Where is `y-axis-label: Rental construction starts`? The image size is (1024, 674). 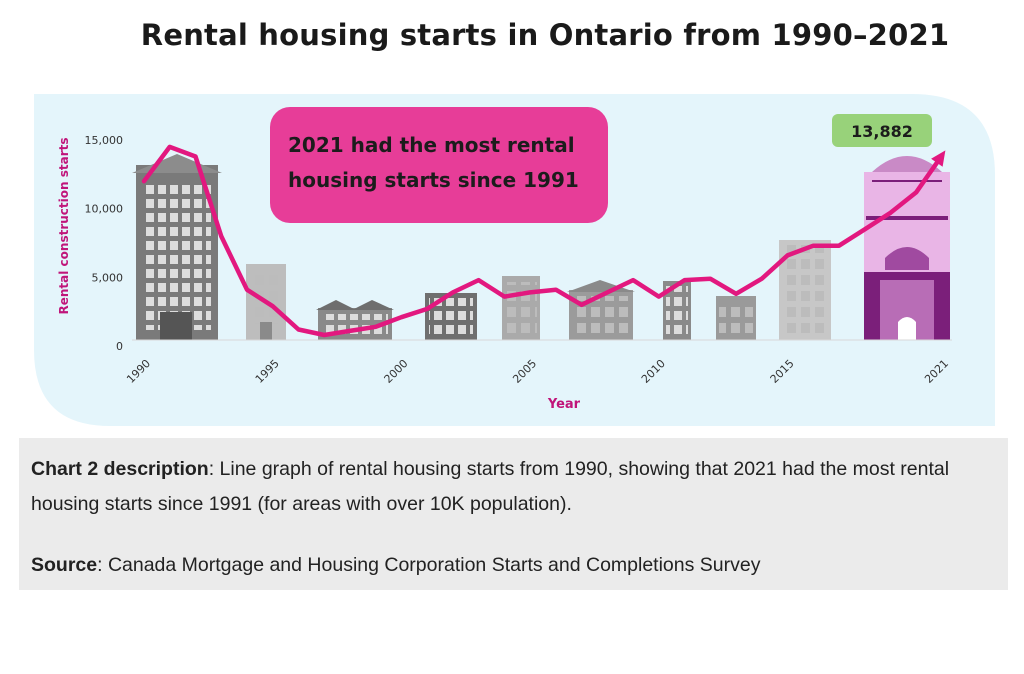 y-axis-label: Rental construction starts is located at coordinates (64, 226).